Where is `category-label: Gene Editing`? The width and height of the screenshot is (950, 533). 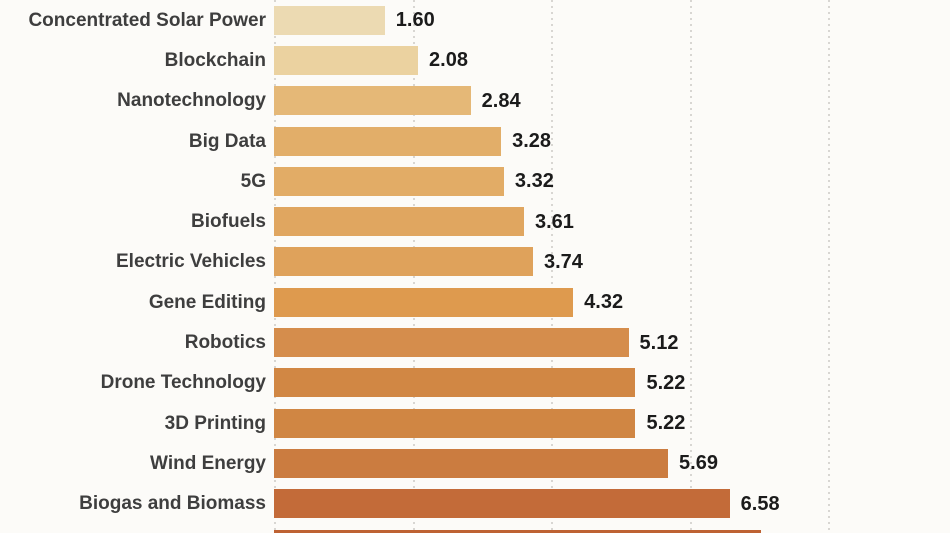
category-label: Gene Editing is located at coordinates (207, 302).